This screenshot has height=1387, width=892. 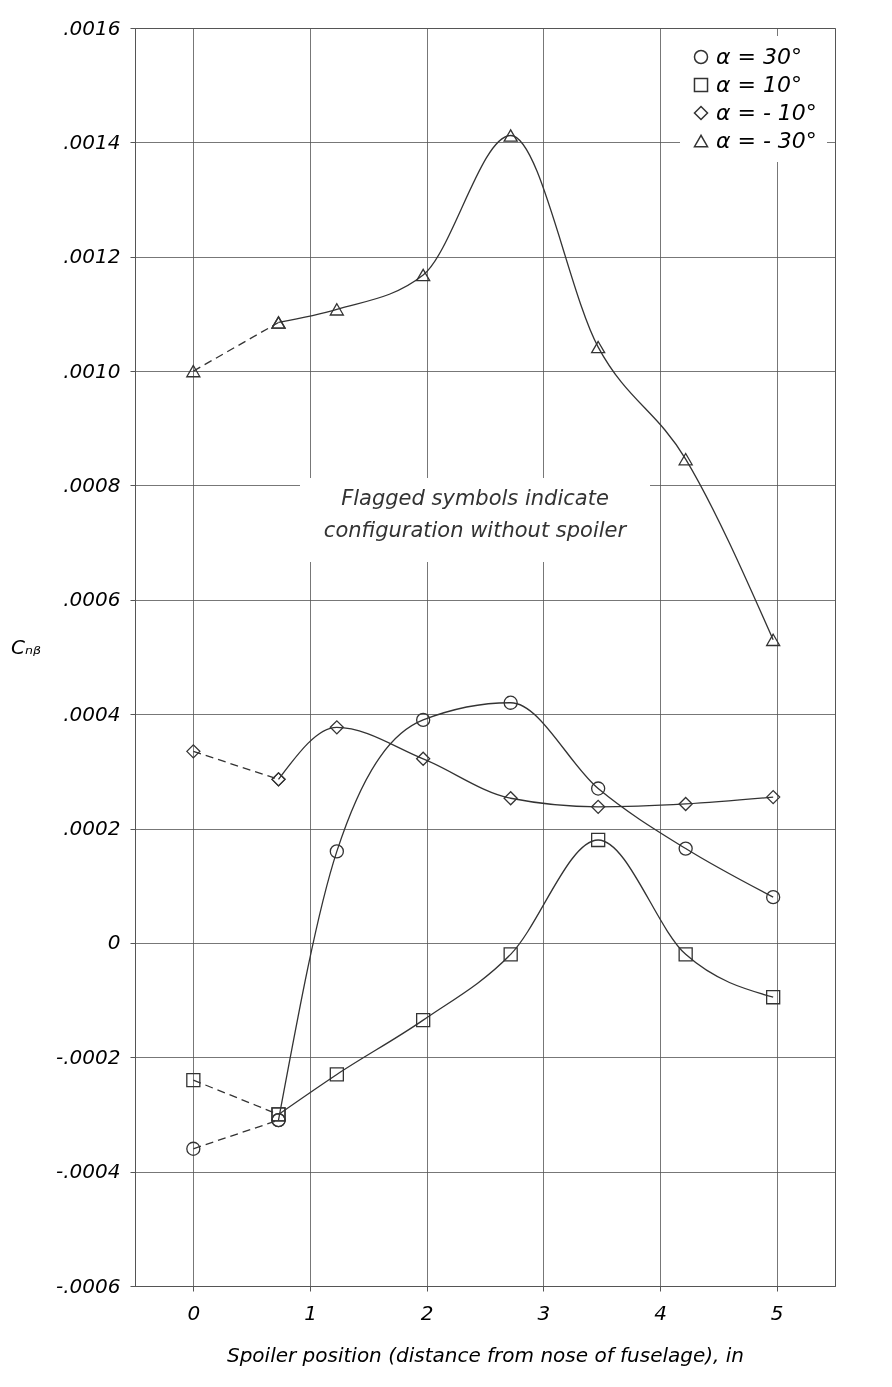 I want to click on y-tick-label: .0010, so click(x=92, y=370).